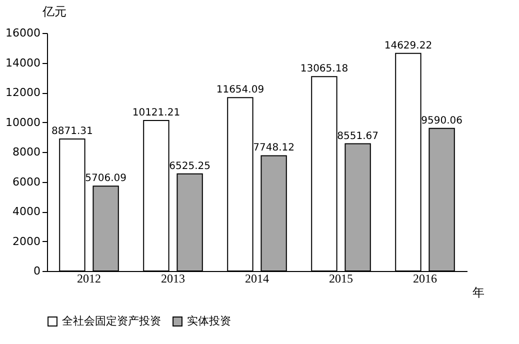 This screenshot has height=344, width=519. Describe the element at coordinates (189, 166) in the screenshot. I see `data-label: 6525.25` at that location.